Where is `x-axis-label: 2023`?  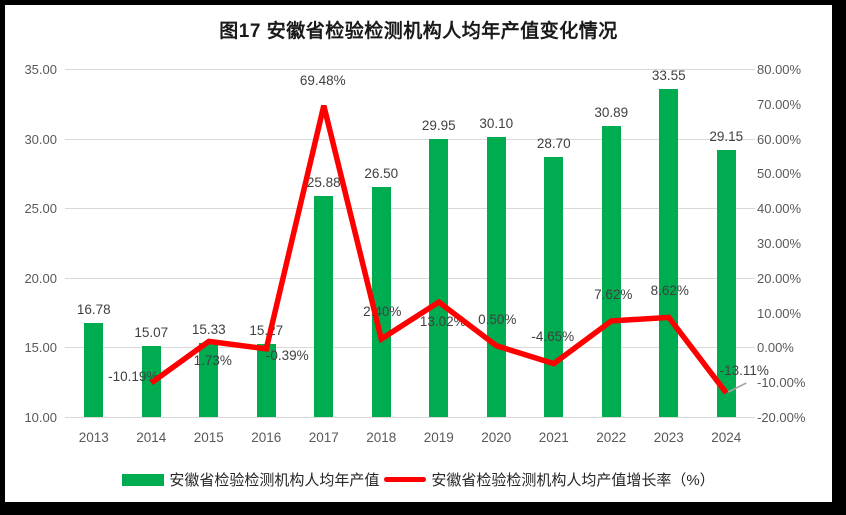
x-axis-label: 2023 is located at coordinates (668, 437).